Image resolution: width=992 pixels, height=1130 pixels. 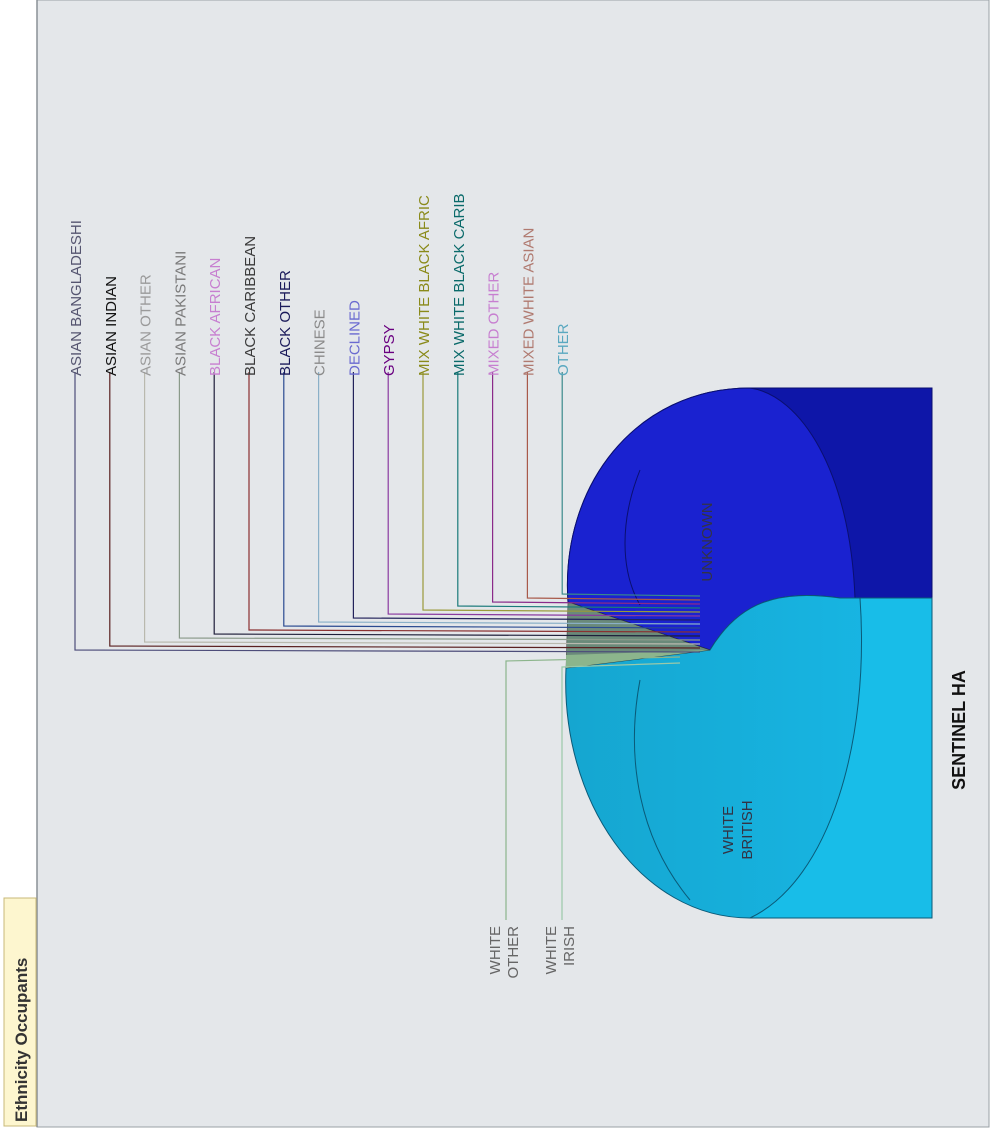 I want to click on pie-slice-white-british-edge, so click(x=662, y=790).